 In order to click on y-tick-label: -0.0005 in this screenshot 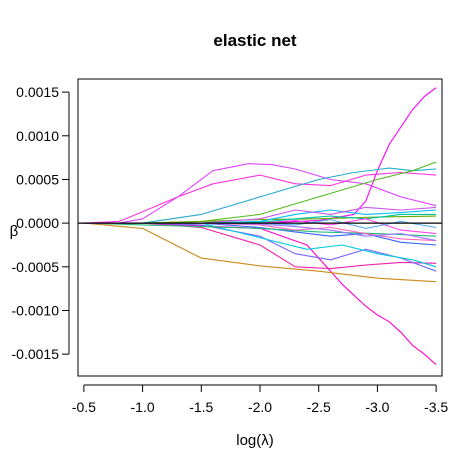, I will do `click(36, 267)`.